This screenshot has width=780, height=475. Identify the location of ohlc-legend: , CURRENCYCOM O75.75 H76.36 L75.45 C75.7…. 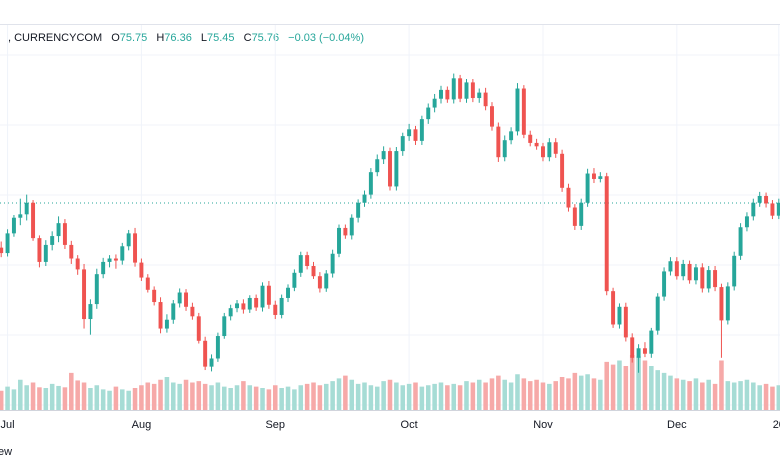
(186, 38).